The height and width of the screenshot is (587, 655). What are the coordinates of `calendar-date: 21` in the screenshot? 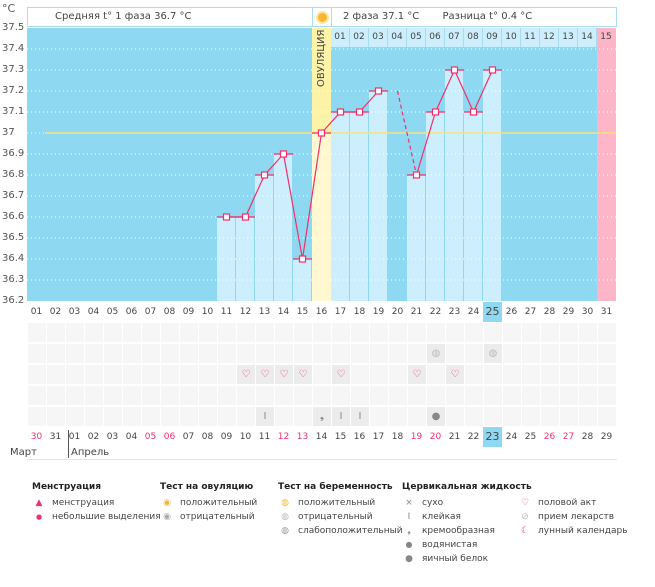 It's located at (454, 437).